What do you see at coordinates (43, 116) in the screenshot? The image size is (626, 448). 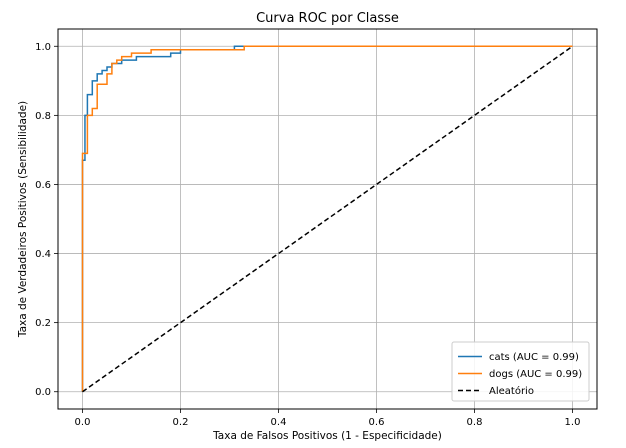 I see `y-tick-label: 0.8` at bounding box center [43, 116].